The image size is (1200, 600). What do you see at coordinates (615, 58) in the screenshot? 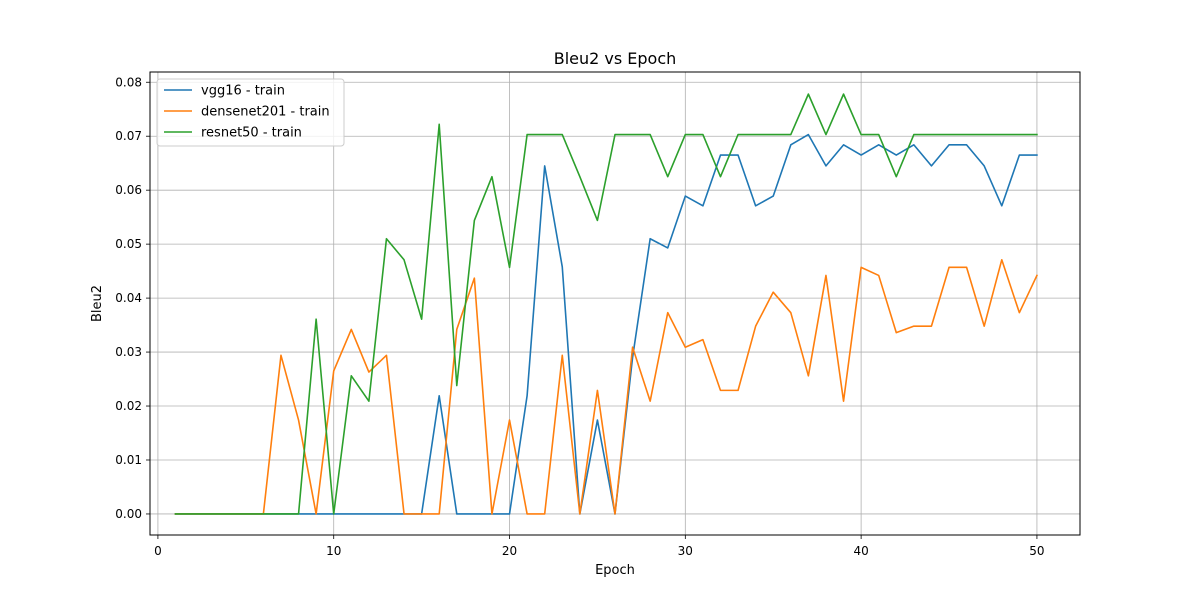
I see `chart-title: Bleu2 vs Epoch` at bounding box center [615, 58].